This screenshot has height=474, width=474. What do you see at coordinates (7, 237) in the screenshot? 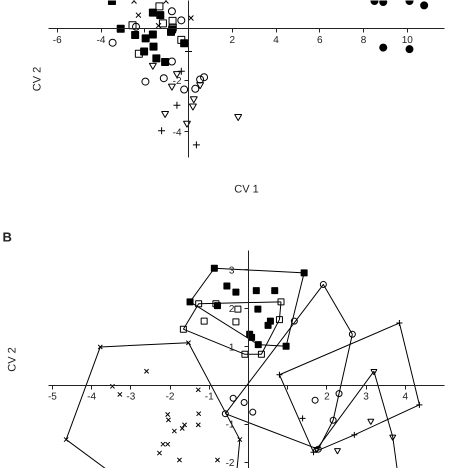
I see `chart-title: B` at bounding box center [7, 237].